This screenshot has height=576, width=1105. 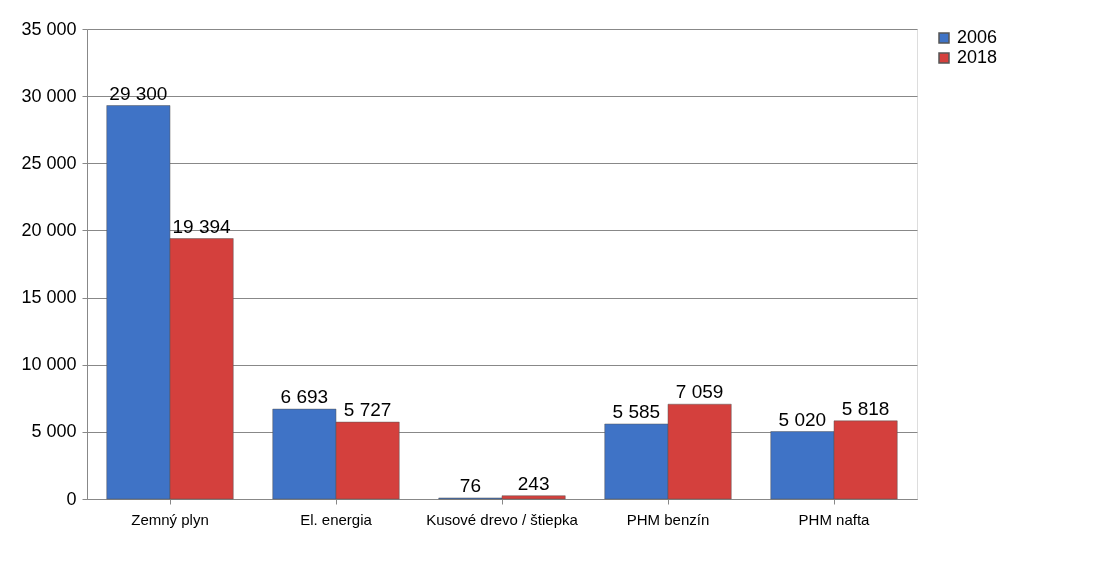 What do you see at coordinates (699, 392) in the screenshot?
I see `data-label: 7 059` at bounding box center [699, 392].